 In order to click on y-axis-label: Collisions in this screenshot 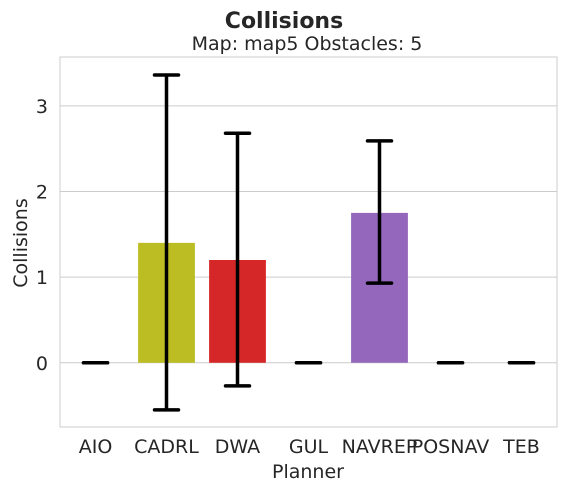, I will do `click(21, 242)`.